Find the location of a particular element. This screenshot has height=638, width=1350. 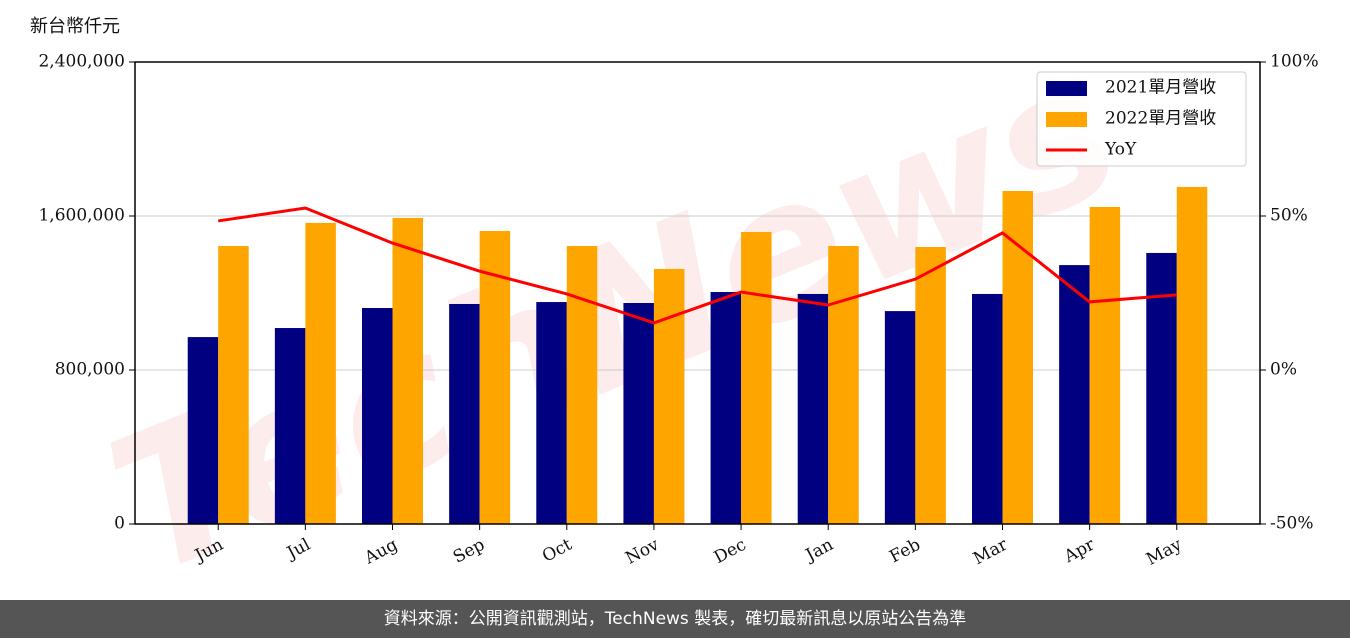

y-tick-label: 0 is located at coordinates (119, 524).